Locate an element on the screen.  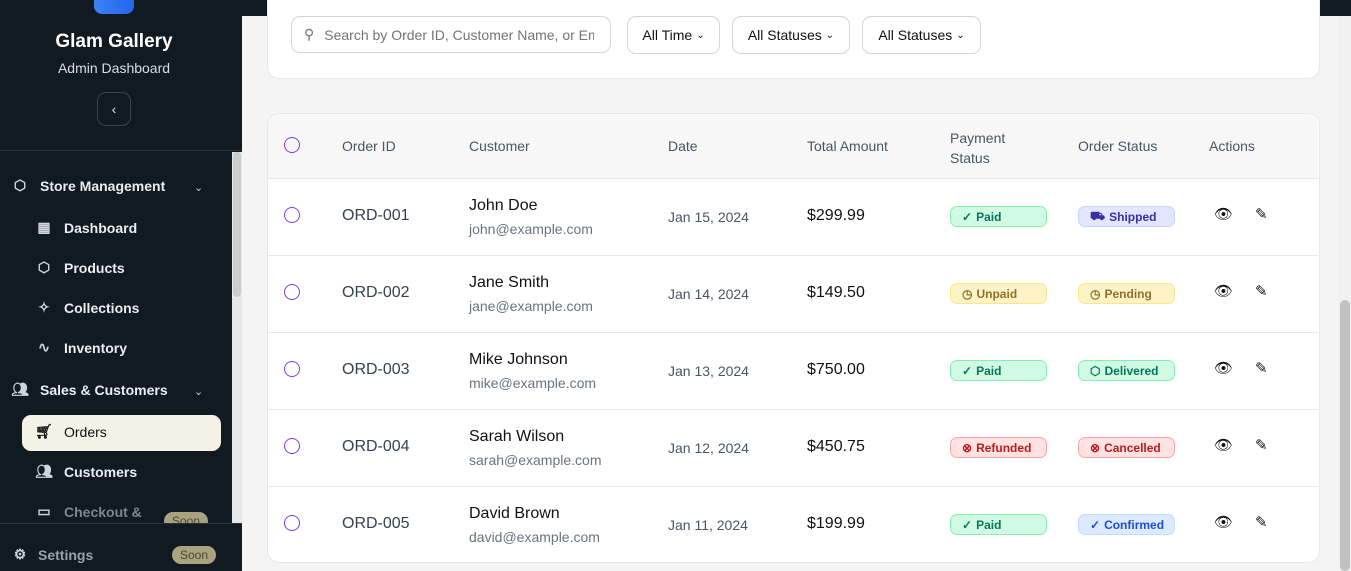
badge-label: Refunded is located at coordinates (1004, 447).